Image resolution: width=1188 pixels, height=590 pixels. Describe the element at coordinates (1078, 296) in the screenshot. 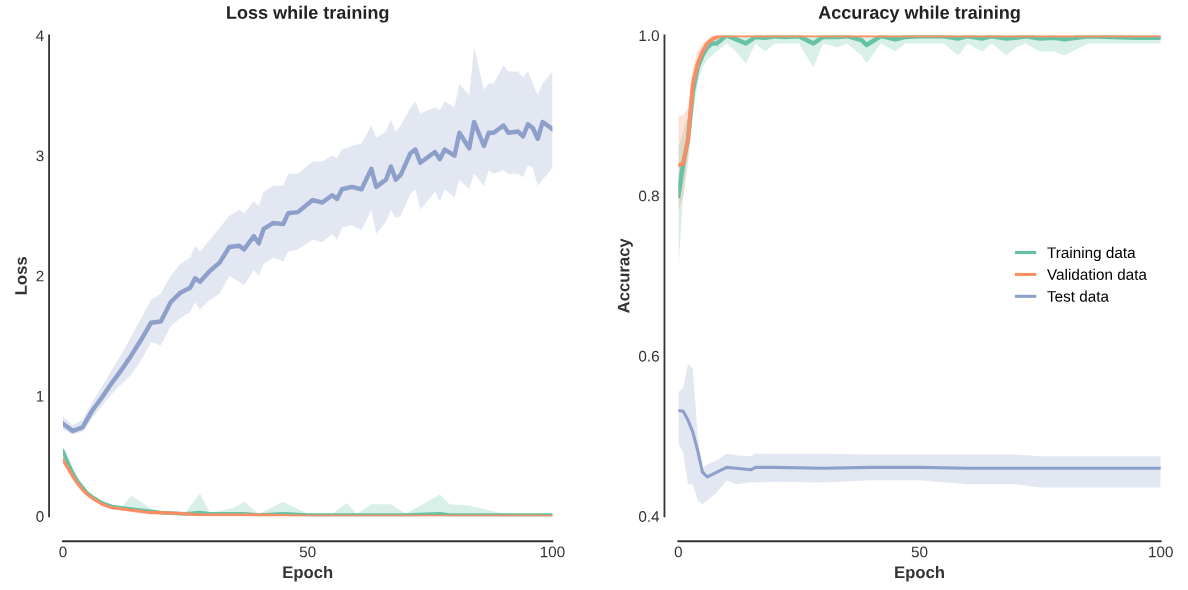

I see `legend-label: Test data` at that location.